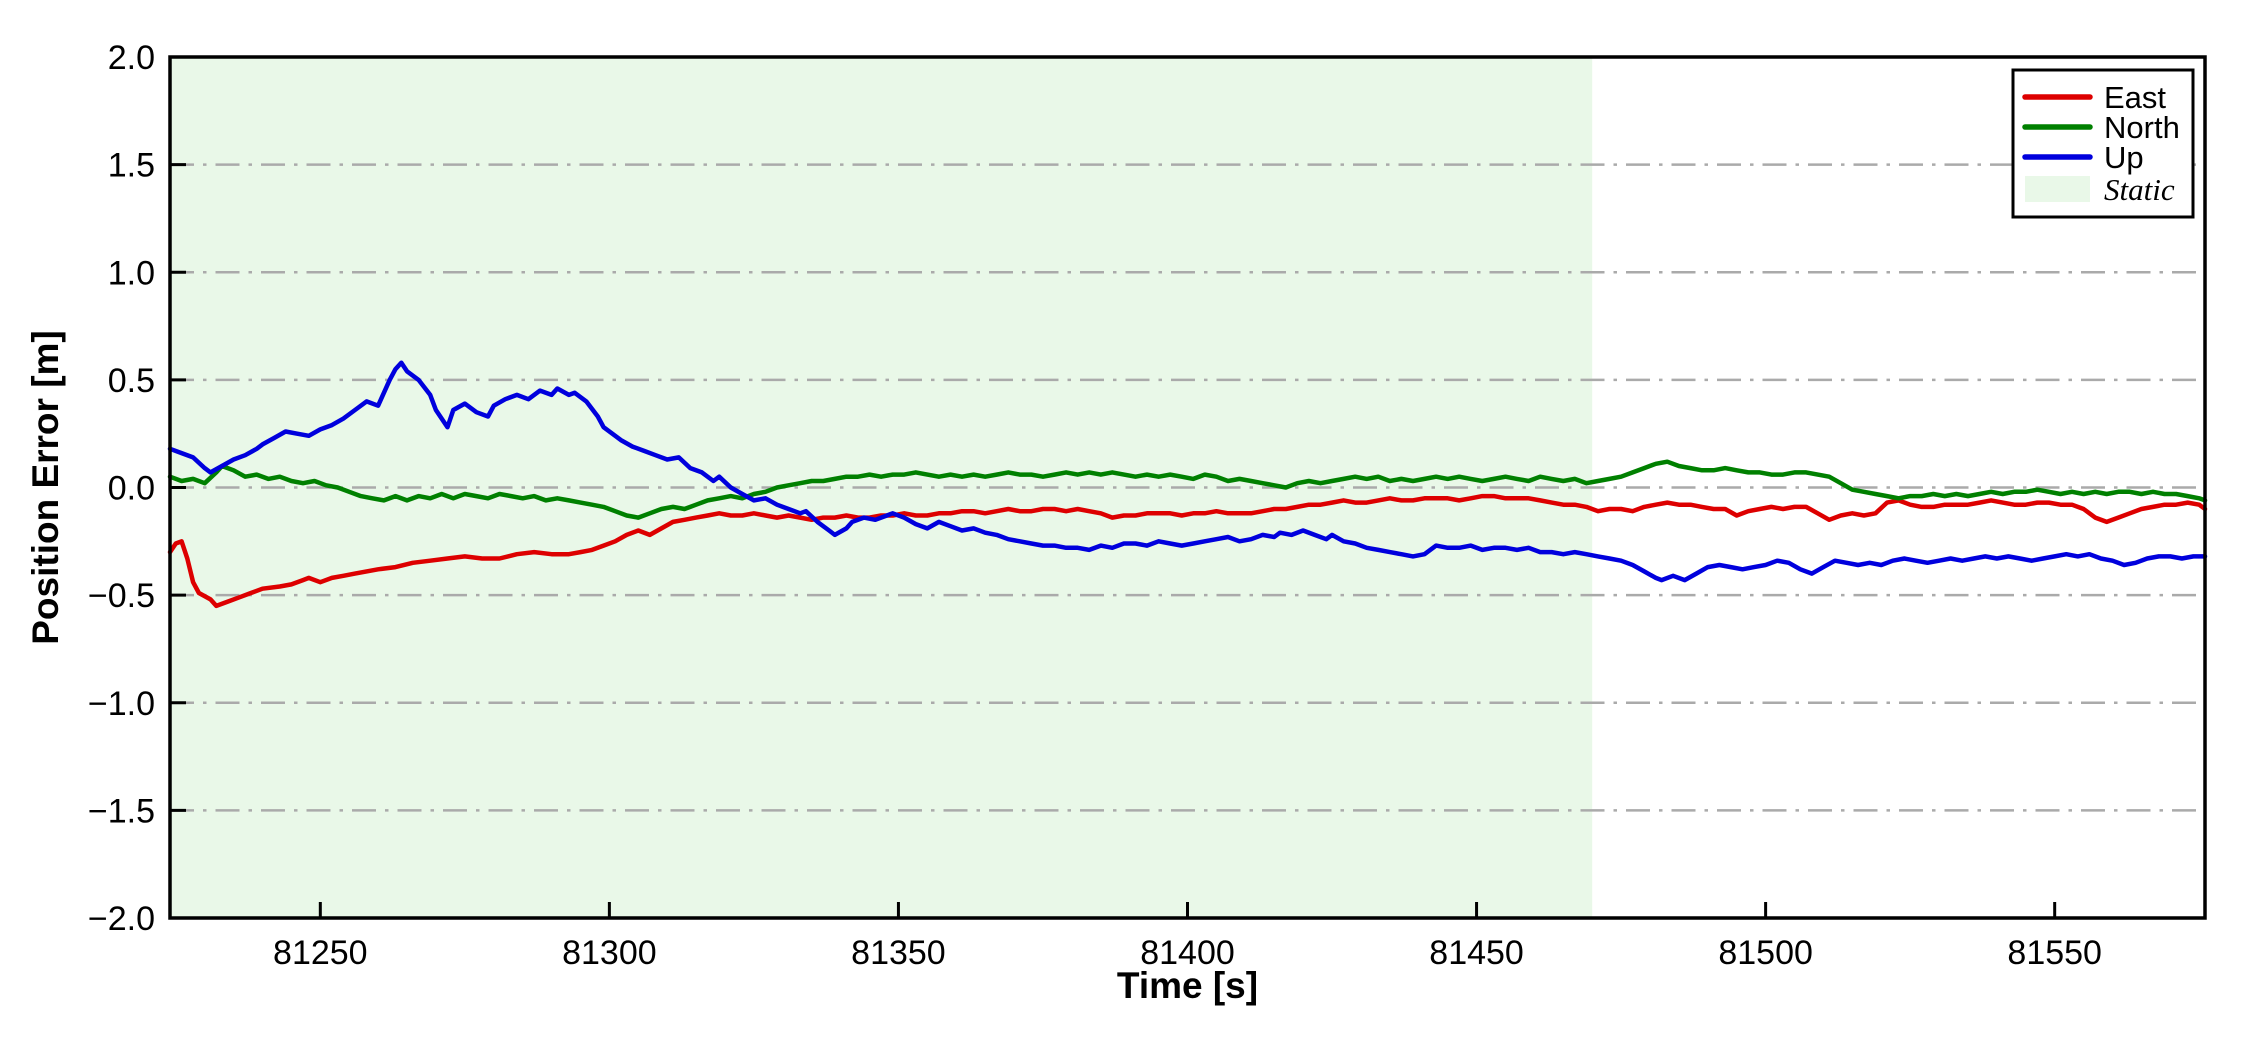 The width and height of the screenshot is (2250, 1055). Describe the element at coordinates (131, 273) in the screenshot. I see `y-tick-label: 1.0` at that location.